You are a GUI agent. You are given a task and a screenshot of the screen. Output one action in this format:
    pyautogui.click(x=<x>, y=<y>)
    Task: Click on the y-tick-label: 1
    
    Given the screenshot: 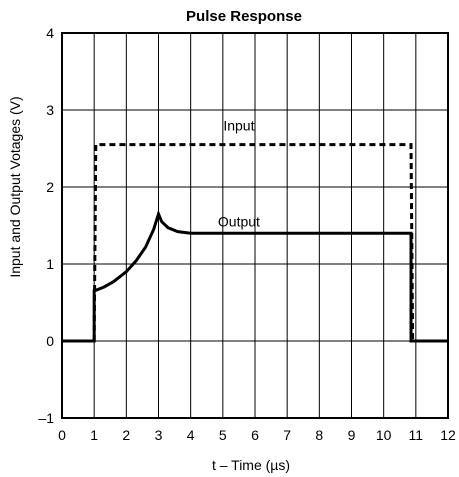 What is the action you would take?
    pyautogui.click(x=50, y=264)
    